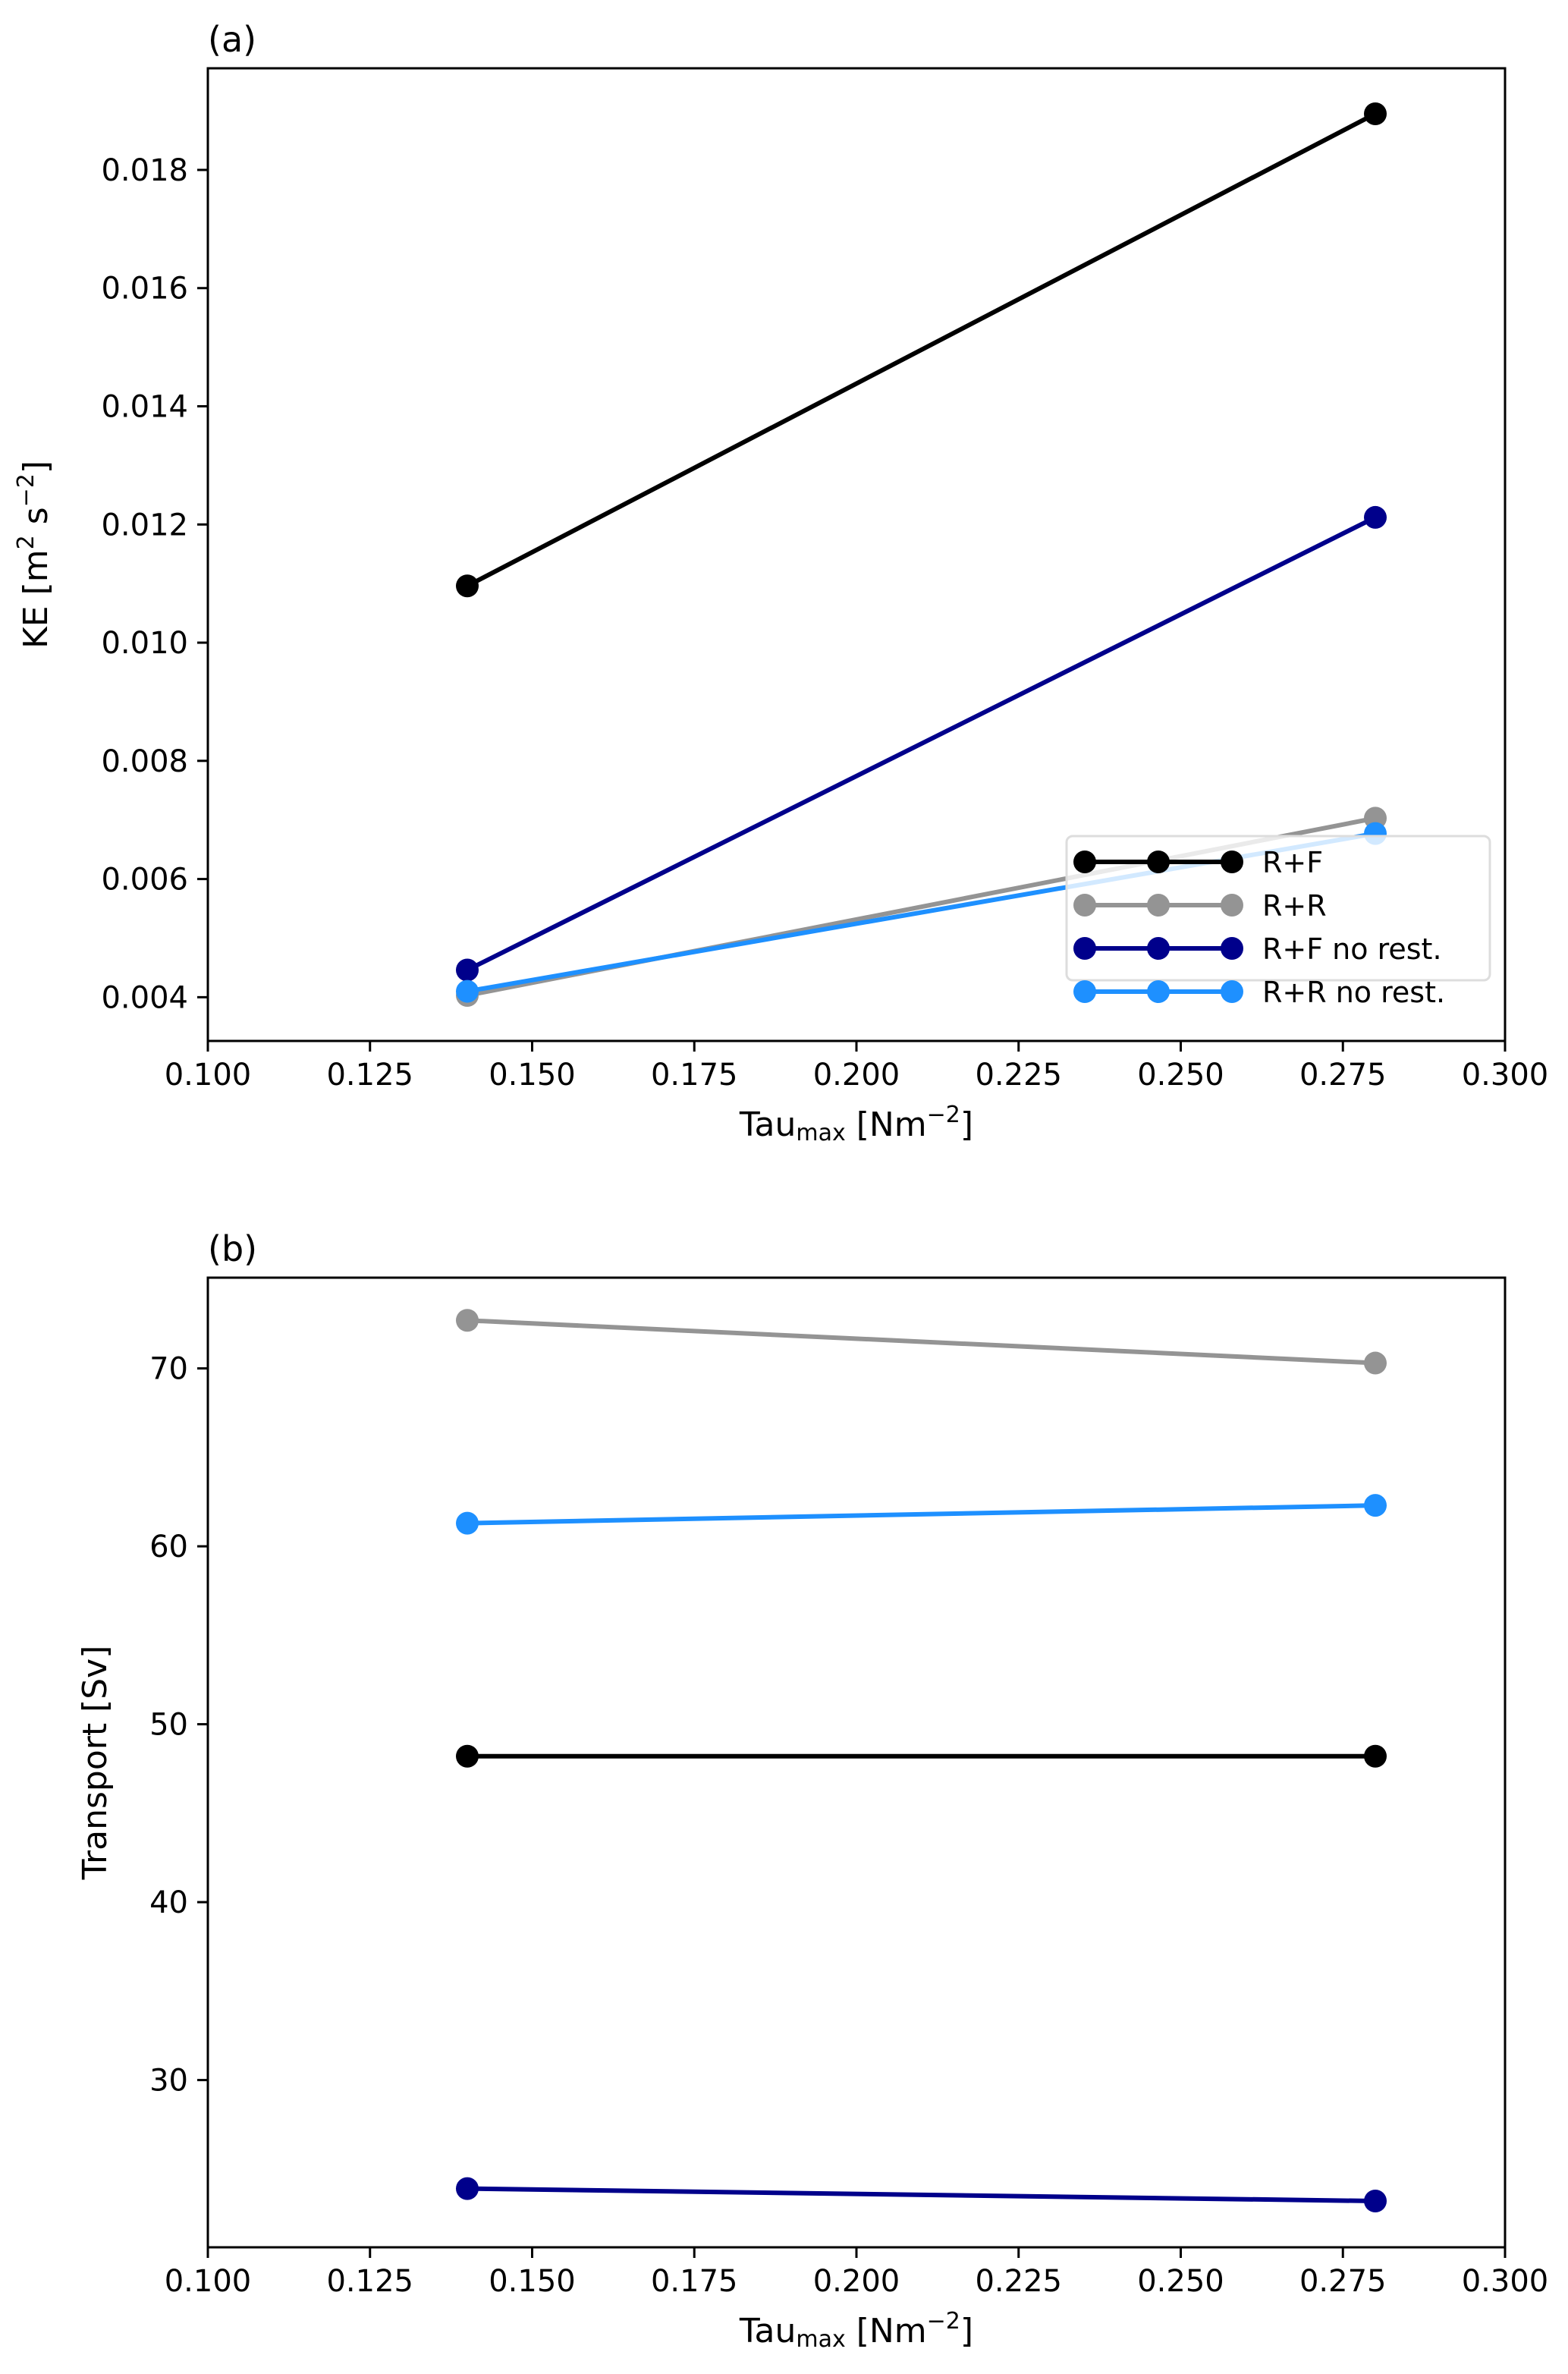 The image size is (1568, 2374). I want to click on legend-label: R+F no rest., so click(1352, 949).